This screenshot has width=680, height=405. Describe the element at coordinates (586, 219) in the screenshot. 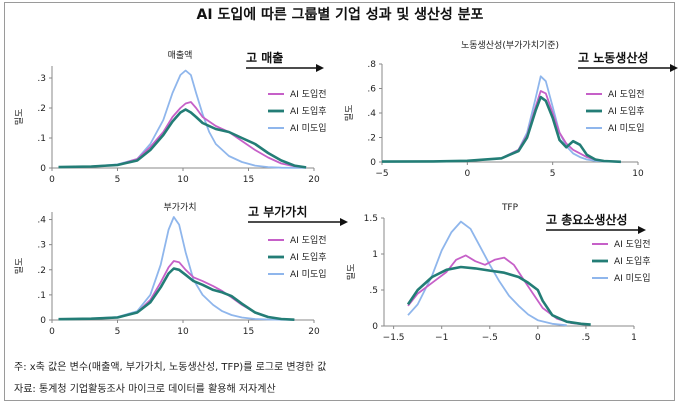

I see `direction-label: 고 총요소생산성` at that location.